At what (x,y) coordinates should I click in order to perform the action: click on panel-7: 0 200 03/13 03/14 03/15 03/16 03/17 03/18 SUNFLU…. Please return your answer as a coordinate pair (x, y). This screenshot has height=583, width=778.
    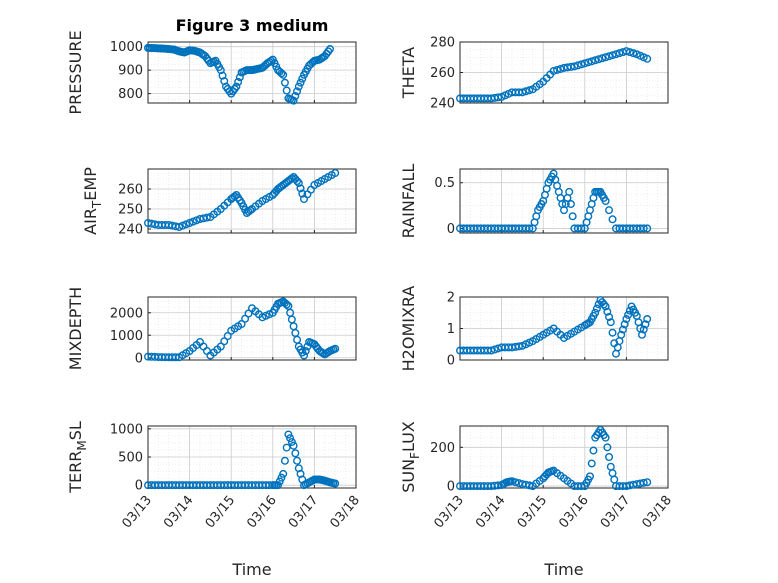
    Looking at the image, I should click on (537, 500).